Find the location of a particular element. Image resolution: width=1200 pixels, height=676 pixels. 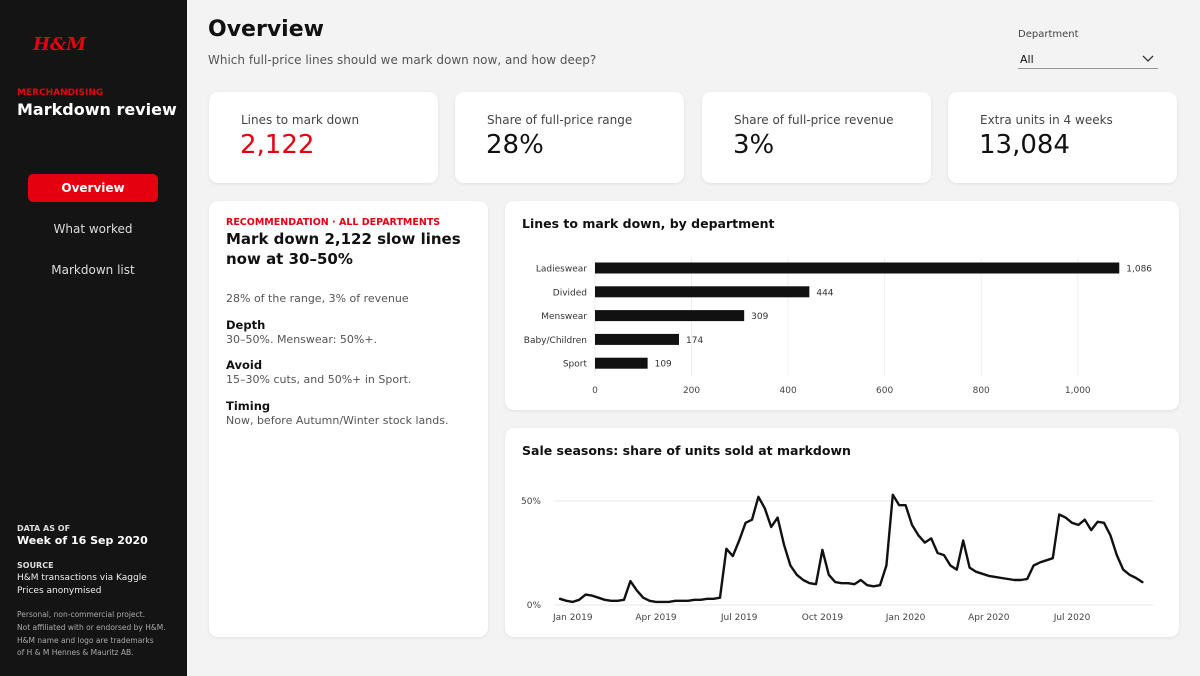

nav-item: Overview is located at coordinates (93, 188).